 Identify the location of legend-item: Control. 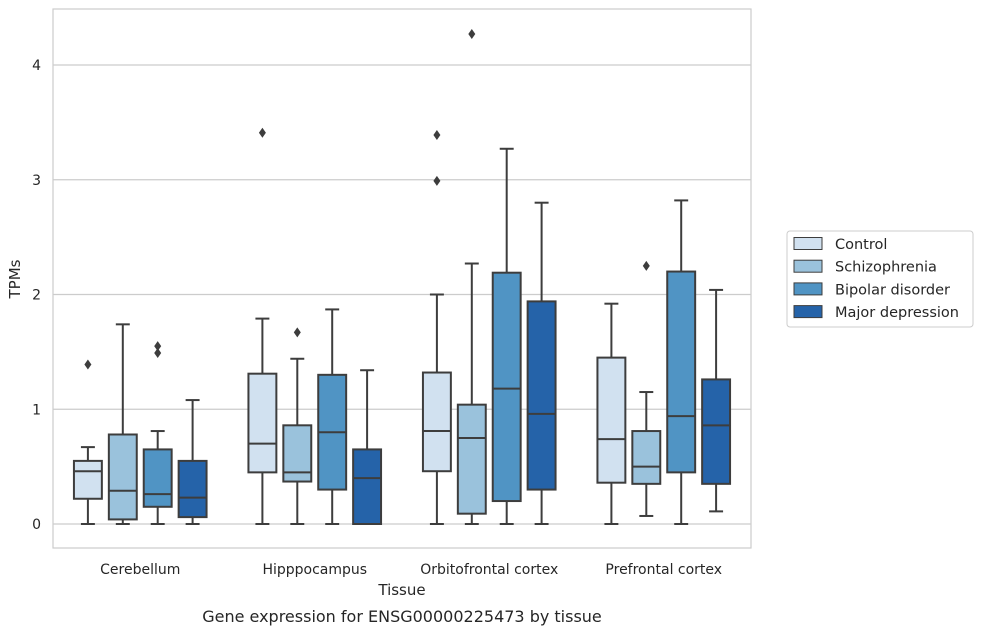
(840, 245).